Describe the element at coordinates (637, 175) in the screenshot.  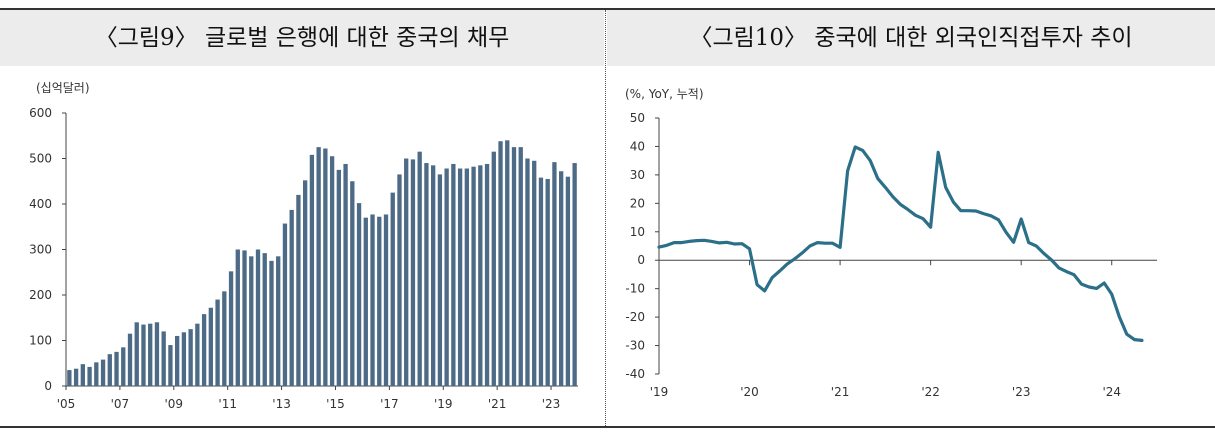
I see `line-y-tick-label: 30` at that location.